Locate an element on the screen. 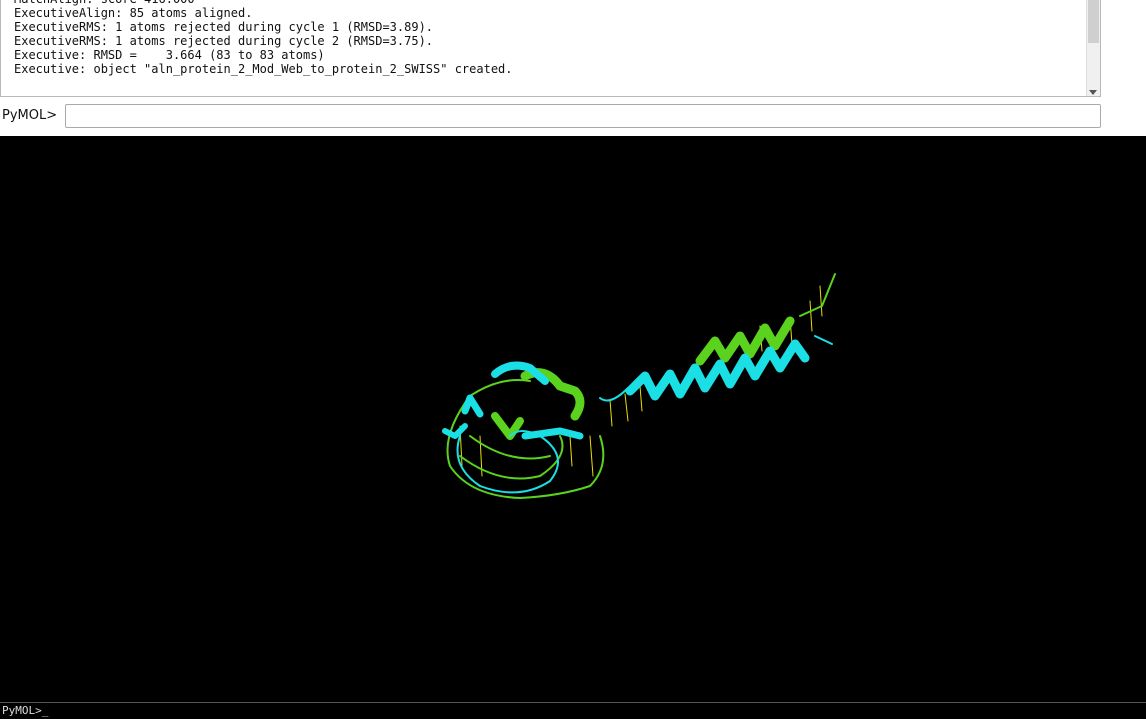 The height and width of the screenshot is (719, 1146). scrollbar is located at coordinates (1093, 48).